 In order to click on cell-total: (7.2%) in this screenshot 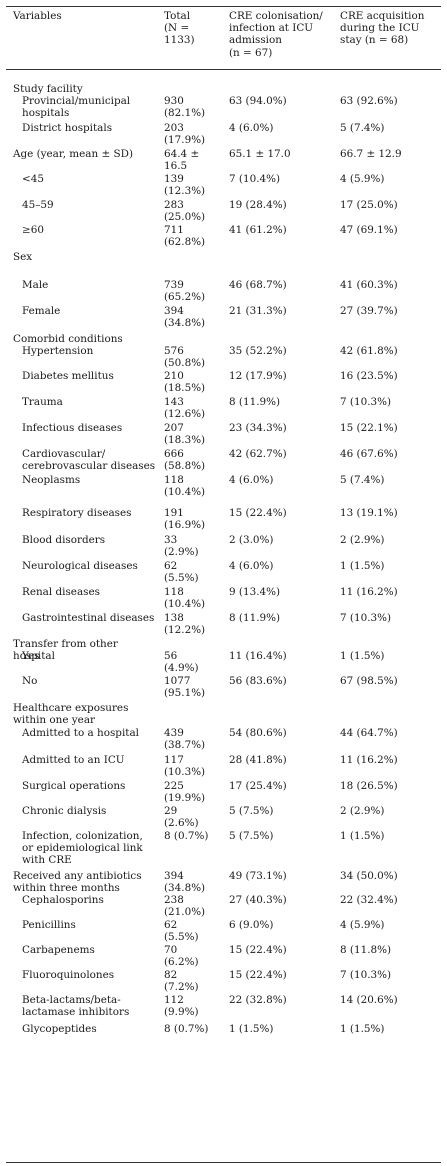, I will do `click(181, 987)`.